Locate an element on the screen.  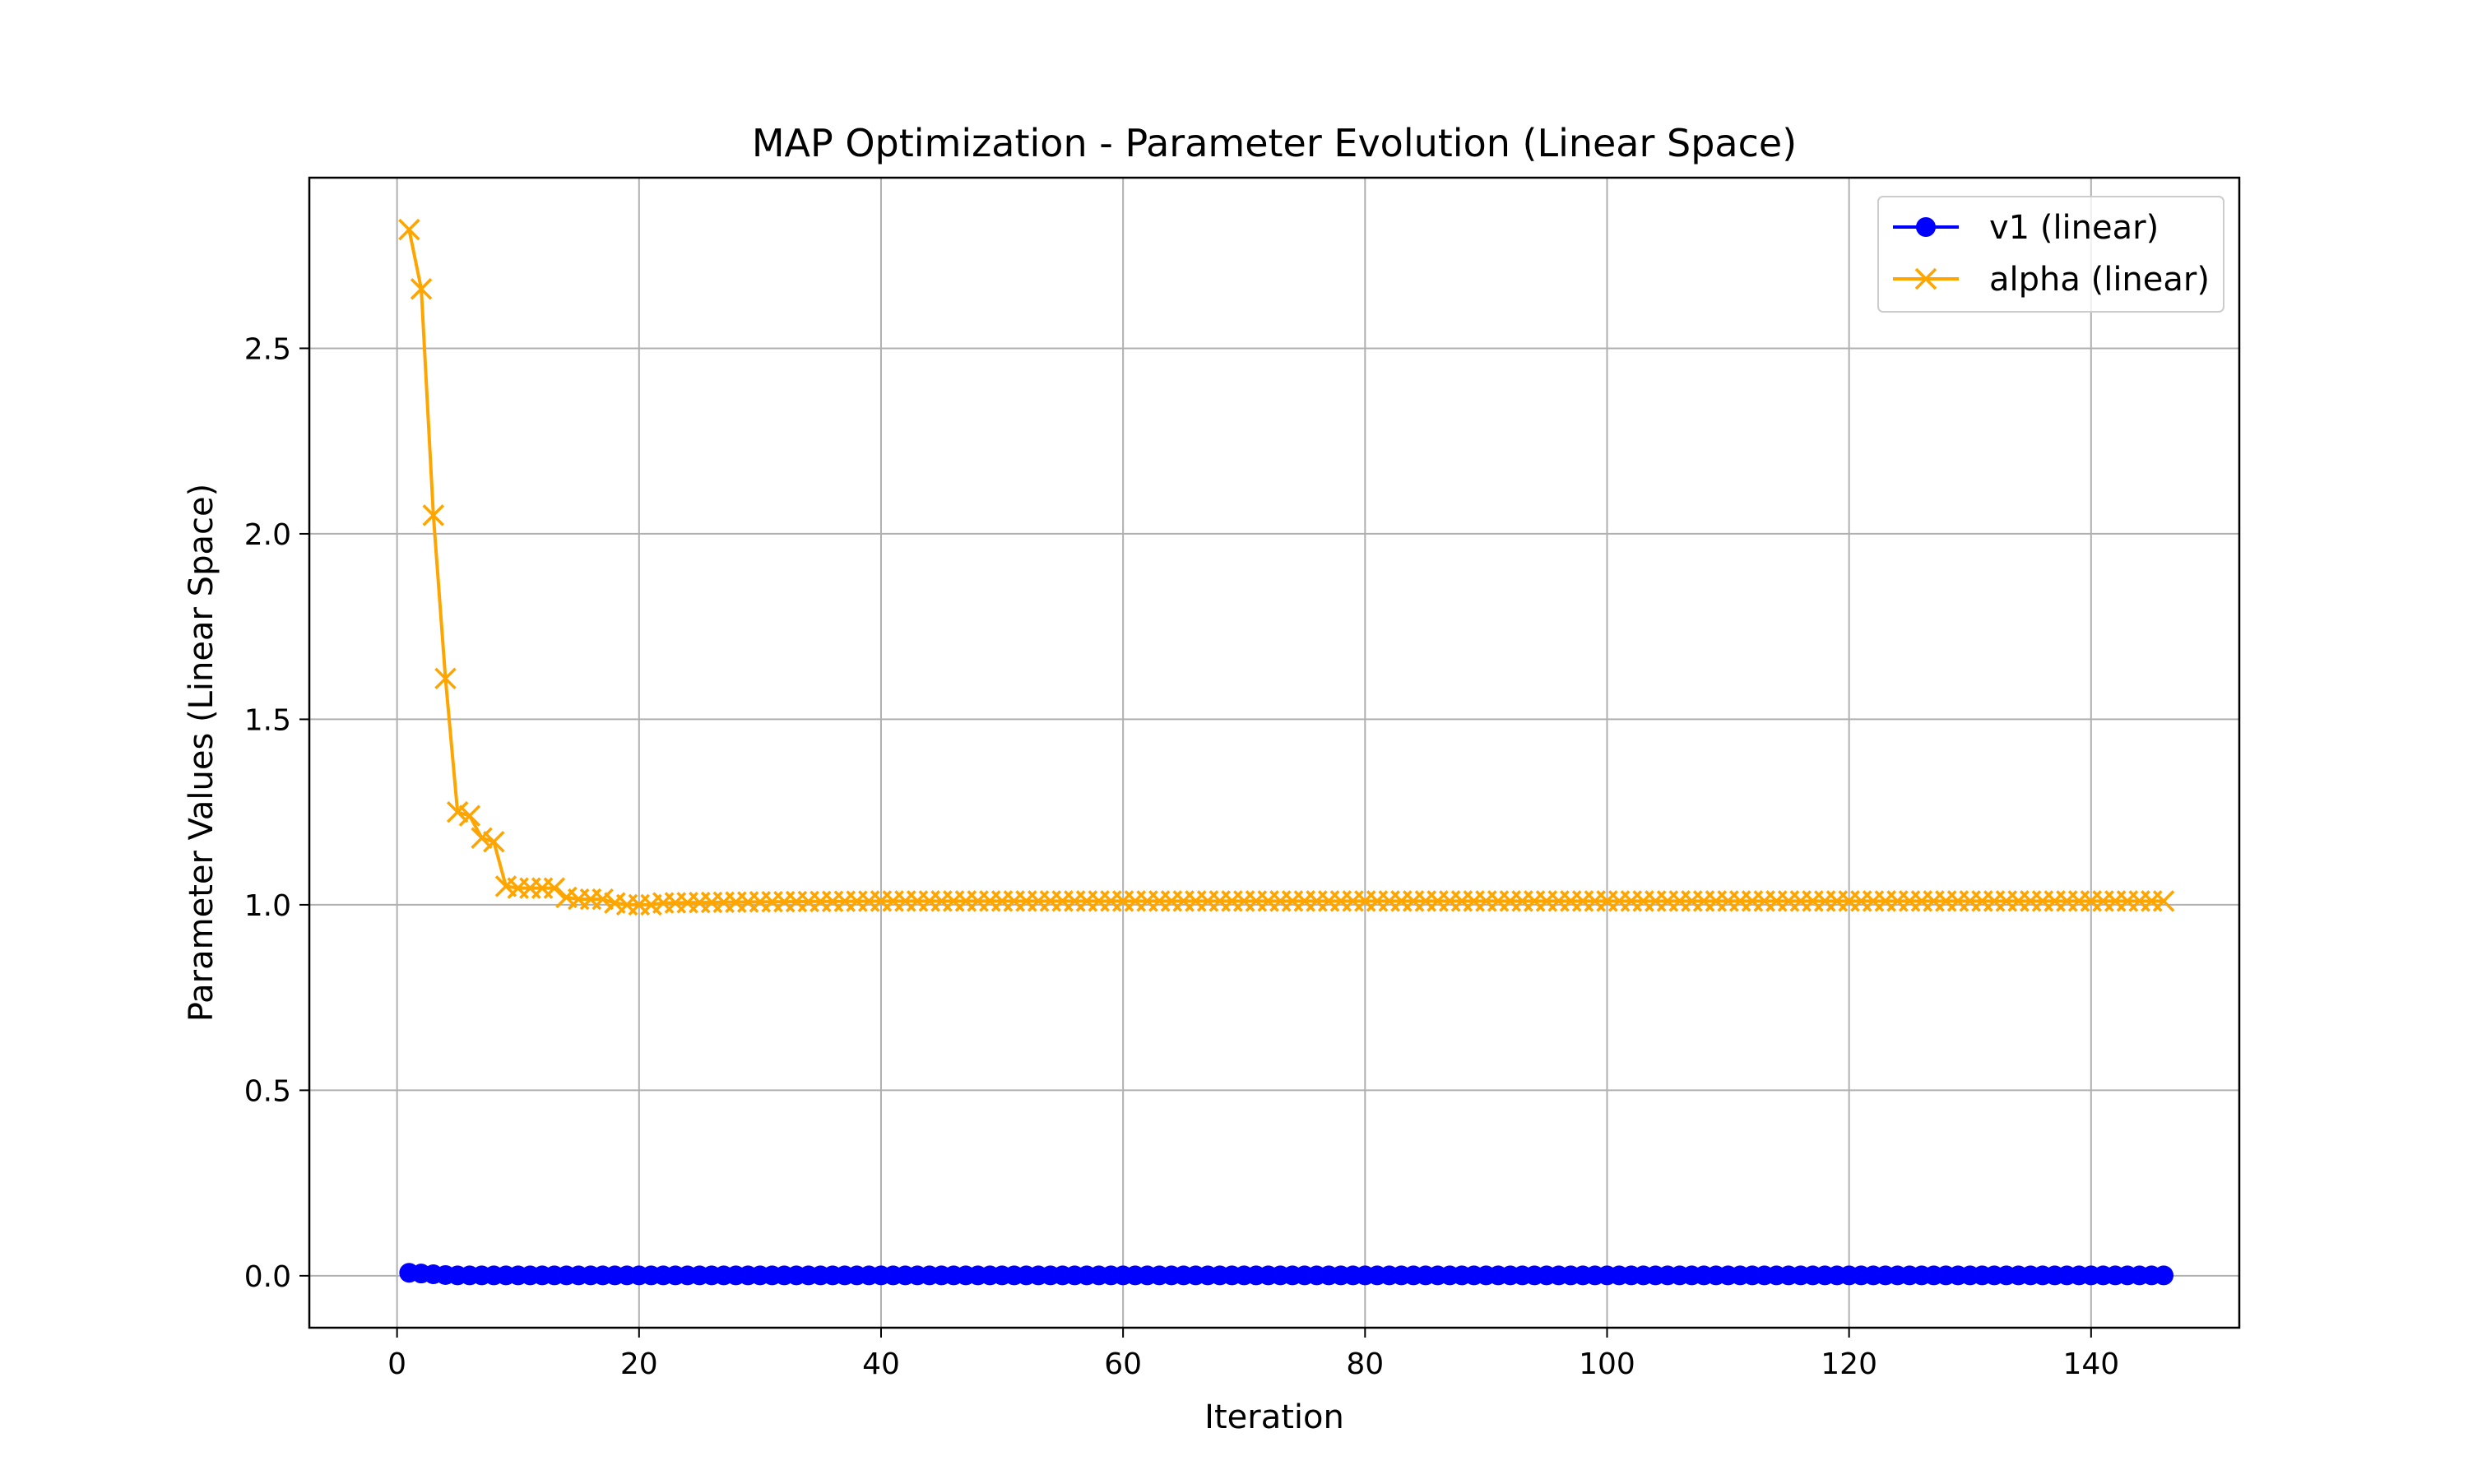
legend-item: alpha (linear) is located at coordinates (2051, 280).